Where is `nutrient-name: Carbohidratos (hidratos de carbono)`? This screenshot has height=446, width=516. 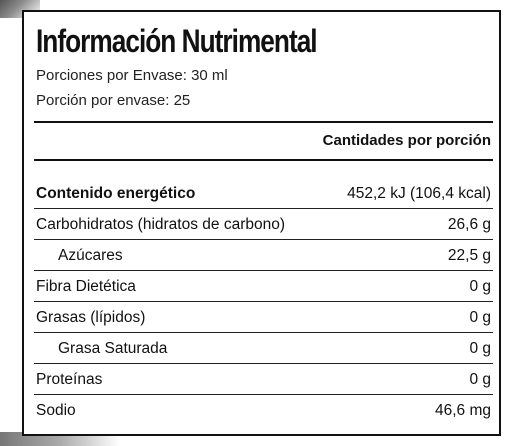
nutrient-name: Carbohidratos (hidratos de carbono) is located at coordinates (160, 224).